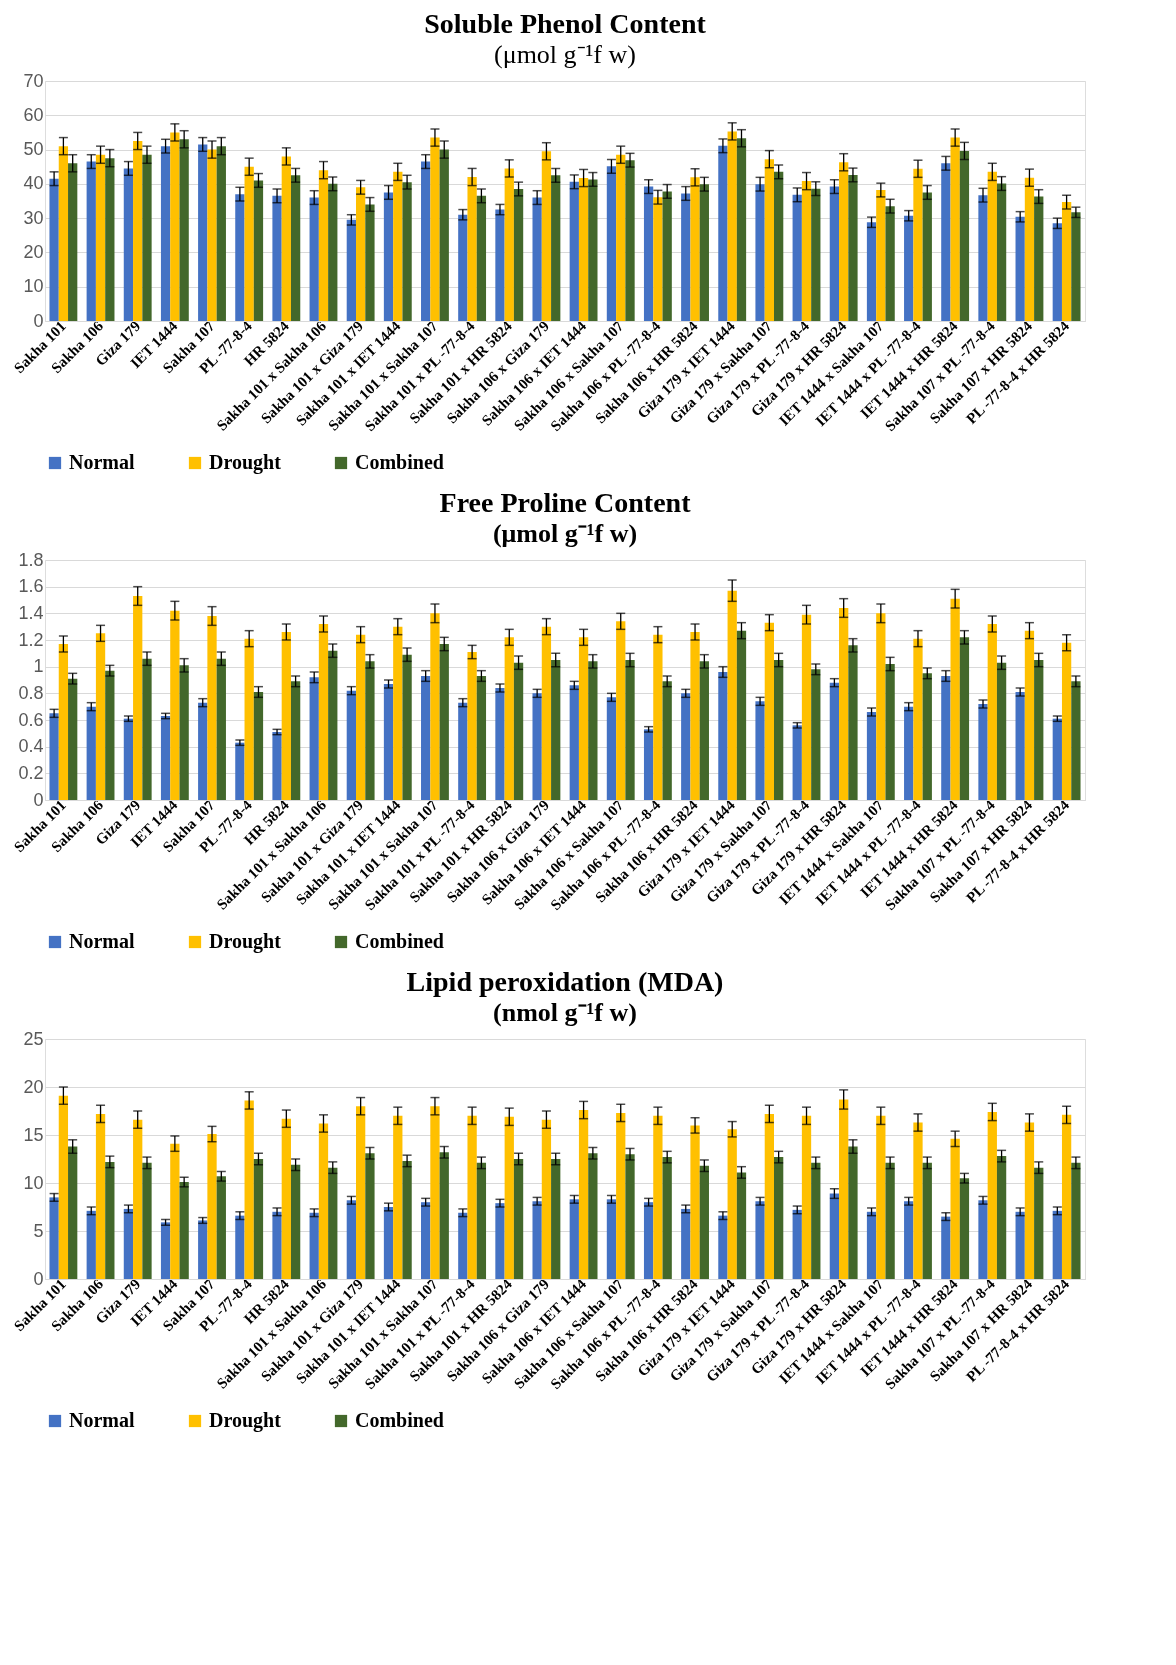 The image size is (1176, 1665). What do you see at coordinates (33, 1038) in the screenshot?
I see `y-tick-label: 25` at bounding box center [33, 1038].